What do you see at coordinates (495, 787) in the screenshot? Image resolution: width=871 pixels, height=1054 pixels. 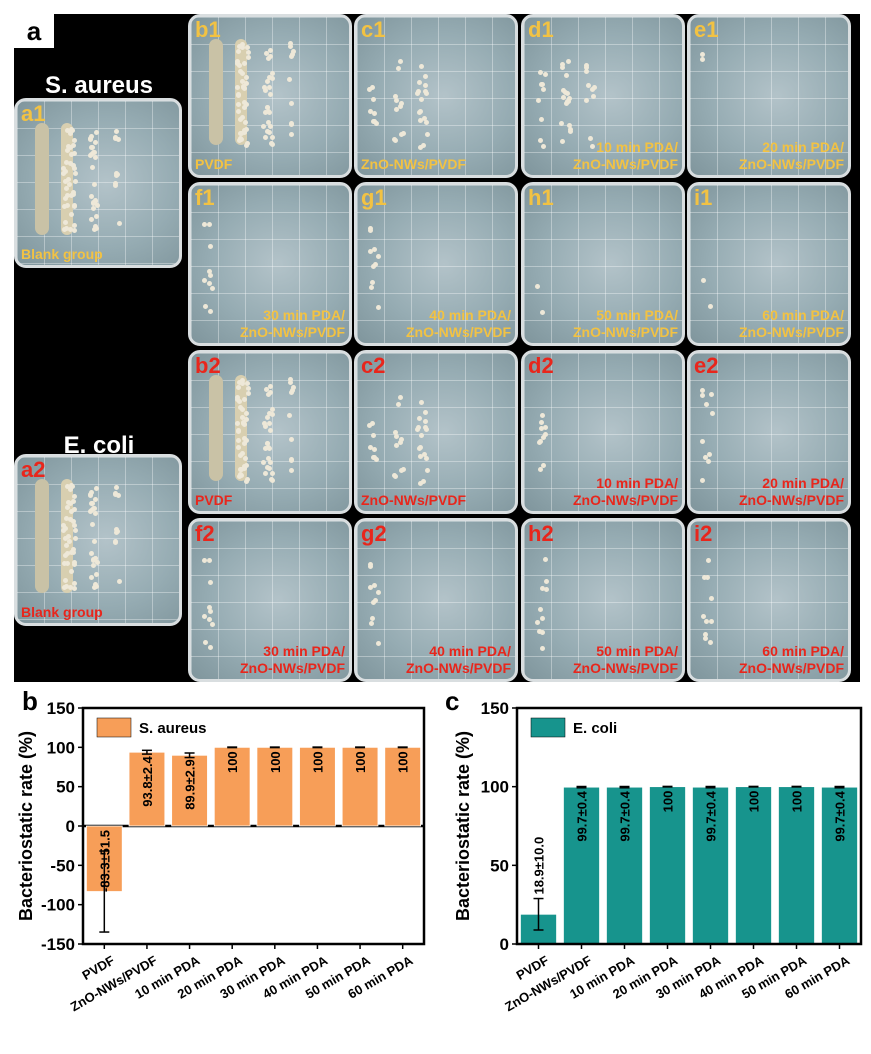 I see `y-tick-label-2: 100` at bounding box center [495, 787].